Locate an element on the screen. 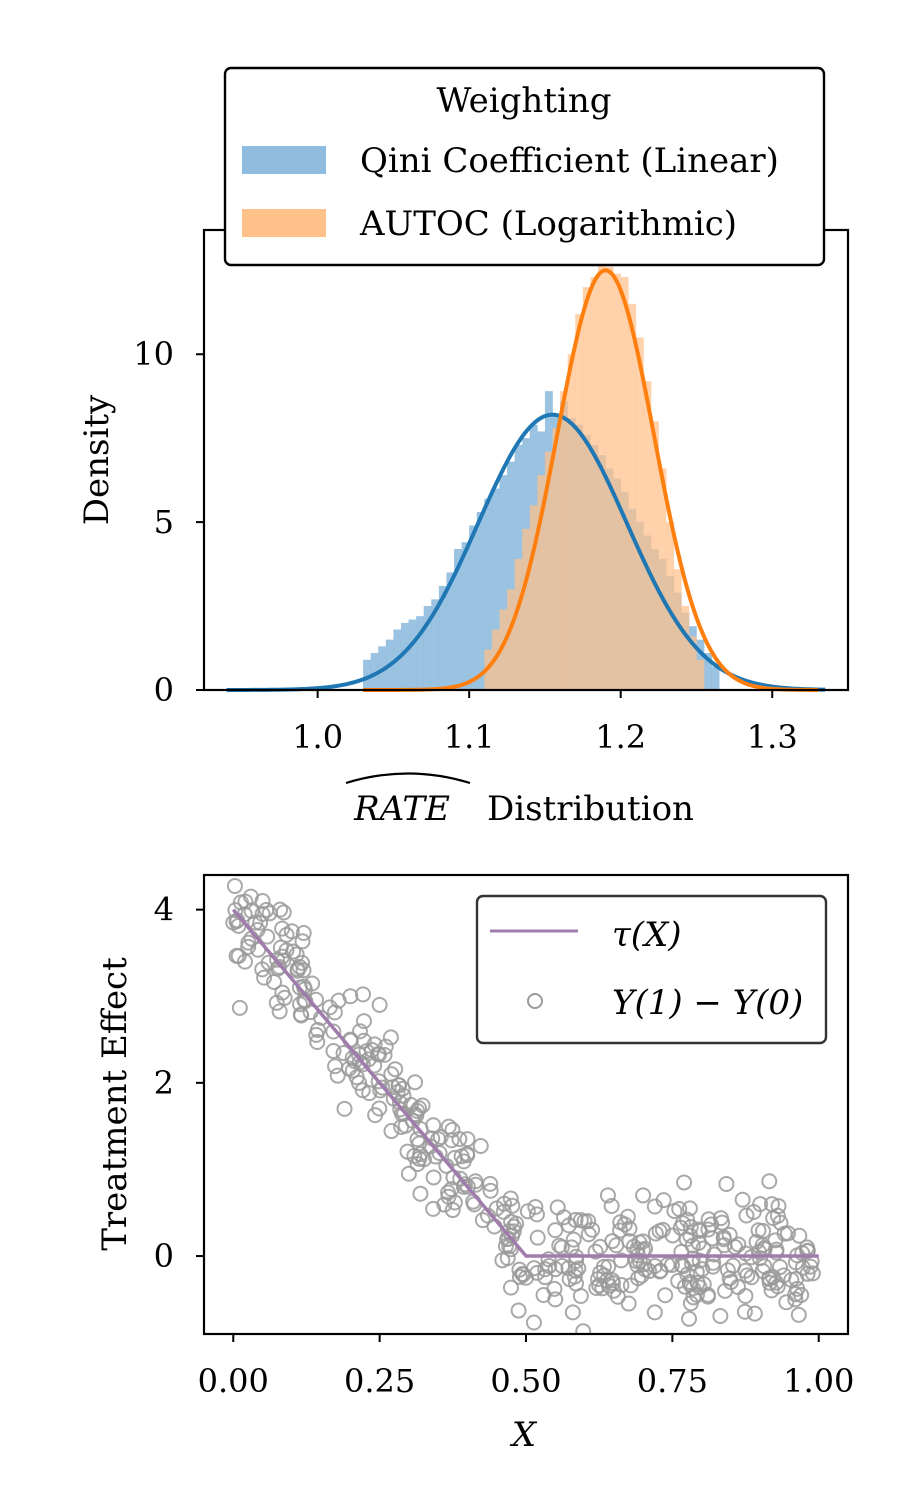 The image size is (900, 1500). kde-autoc is located at coordinates (590, 480).